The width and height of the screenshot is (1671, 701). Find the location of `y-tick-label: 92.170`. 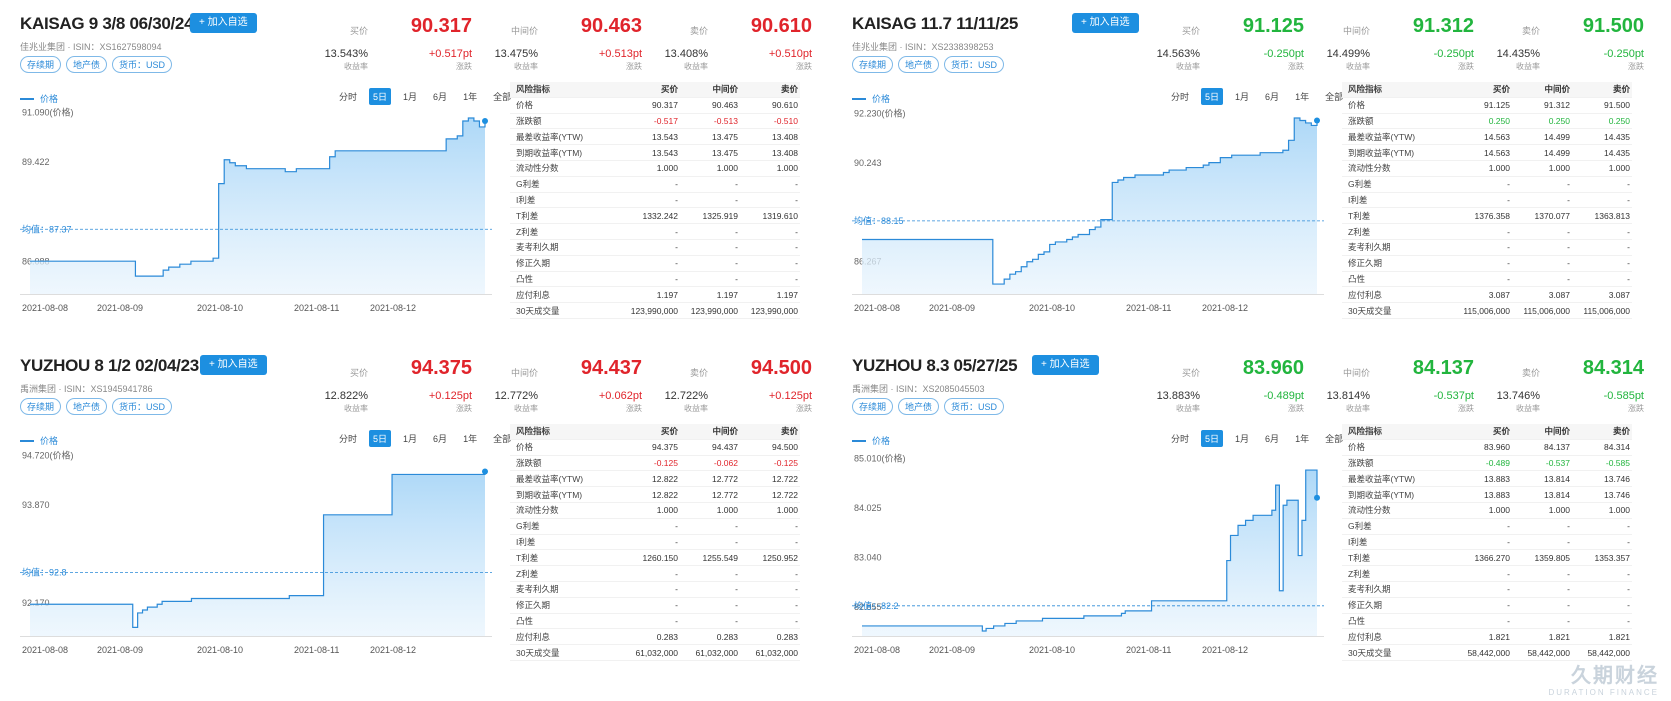

y-tick-label: 92.170 is located at coordinates (36, 603).